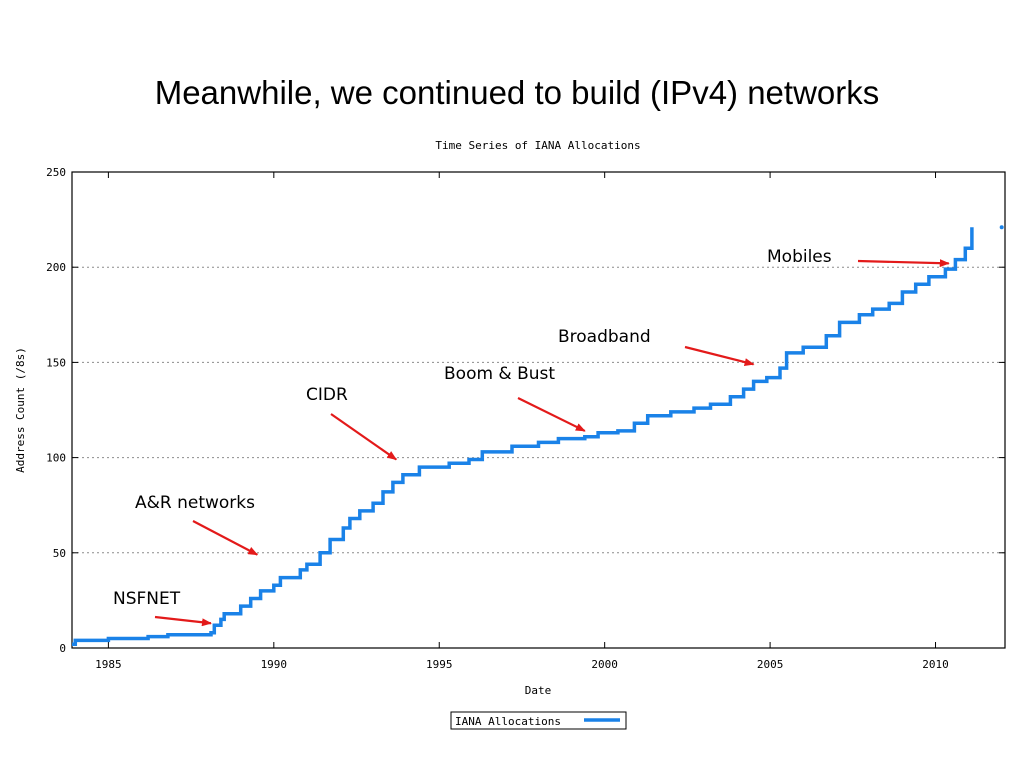  What do you see at coordinates (56, 458) in the screenshot?
I see `y-tick-label: 100` at bounding box center [56, 458].